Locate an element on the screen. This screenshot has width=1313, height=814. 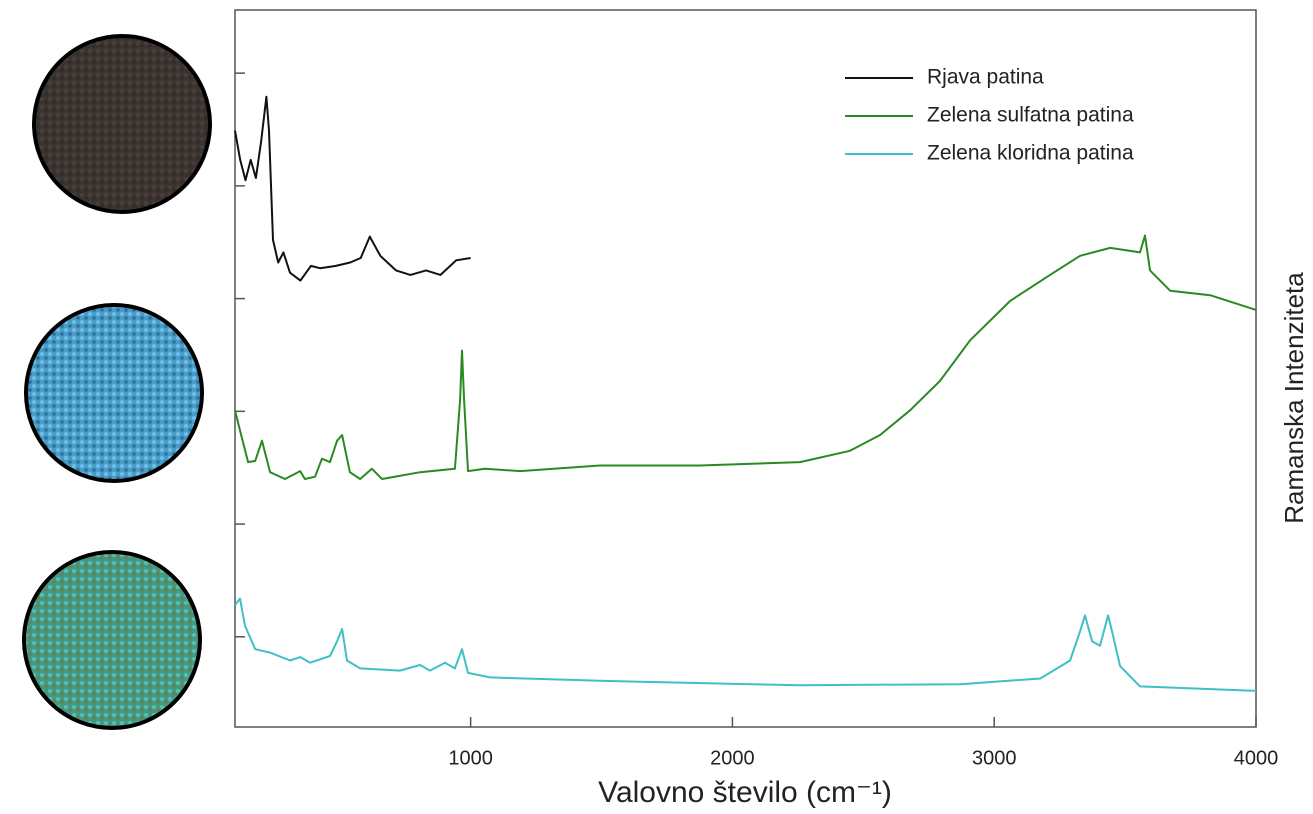
y-axis-title: Ramanska Intenziteta is located at coordinates (1294, 398).